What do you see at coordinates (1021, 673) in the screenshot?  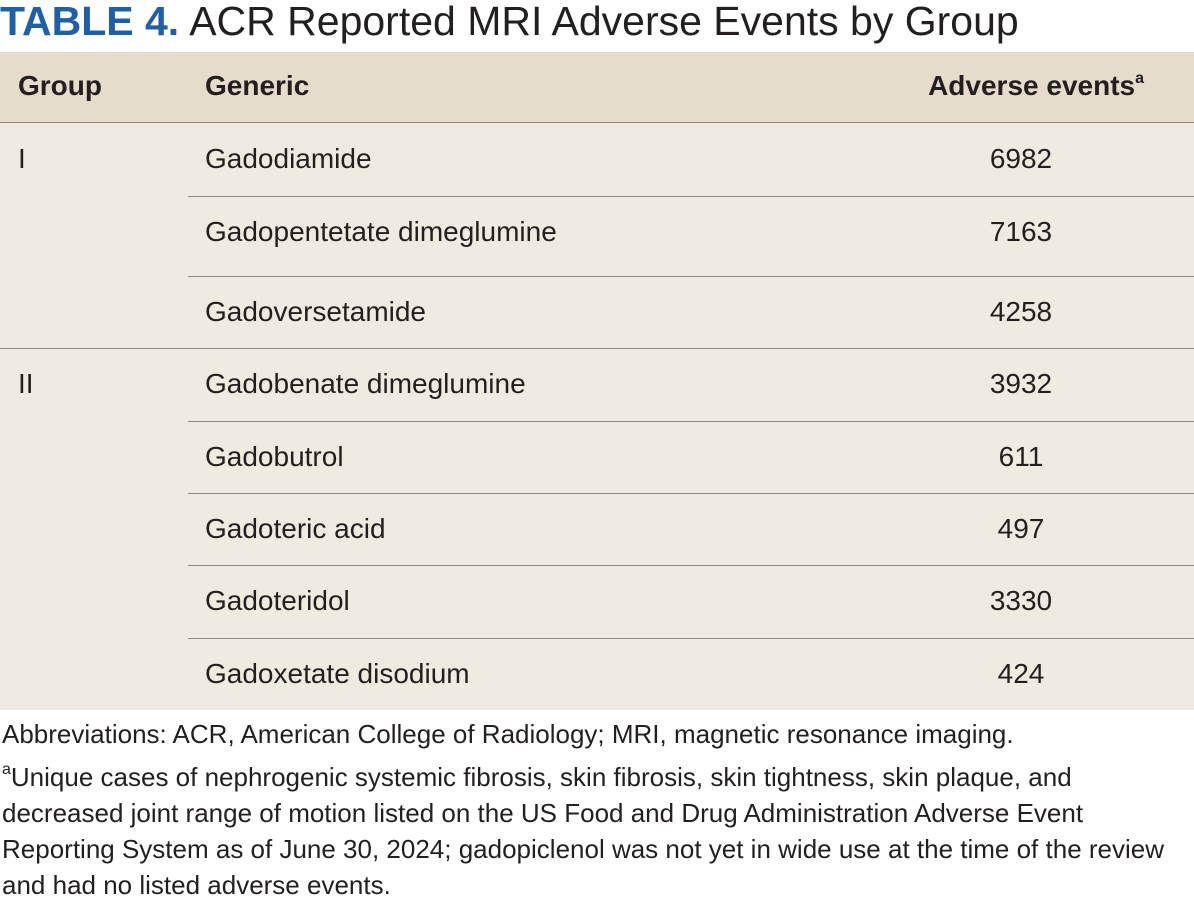 I see `events-cell: 424` at bounding box center [1021, 673].